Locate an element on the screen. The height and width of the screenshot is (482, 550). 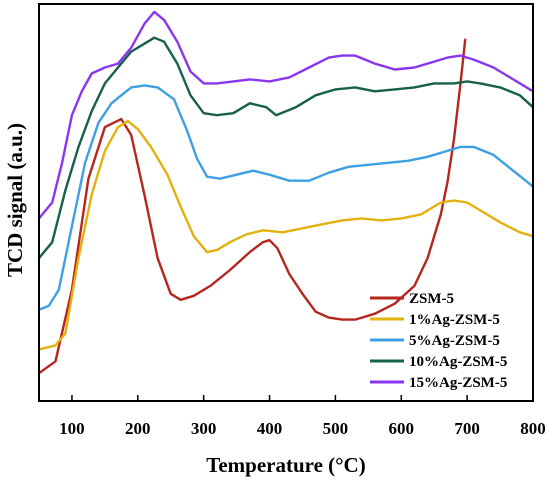
x-tick-label: 300 is located at coordinates (204, 428).